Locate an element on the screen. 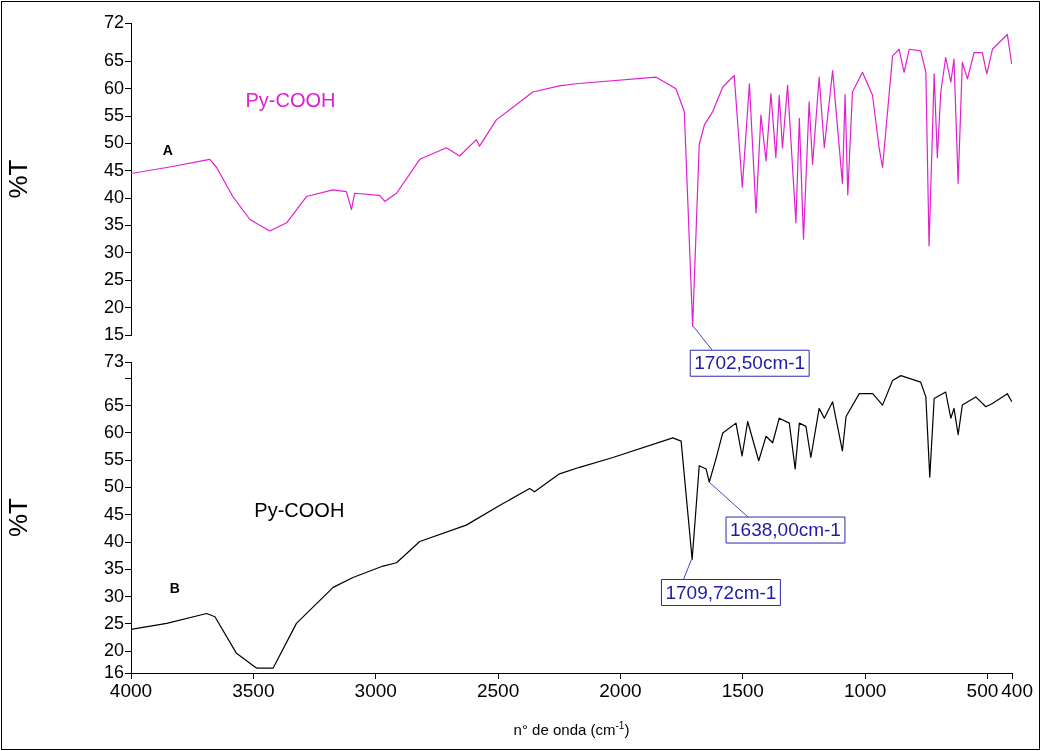 This screenshot has width=1041, height=751. x-tick-label: 500 is located at coordinates (982, 690).